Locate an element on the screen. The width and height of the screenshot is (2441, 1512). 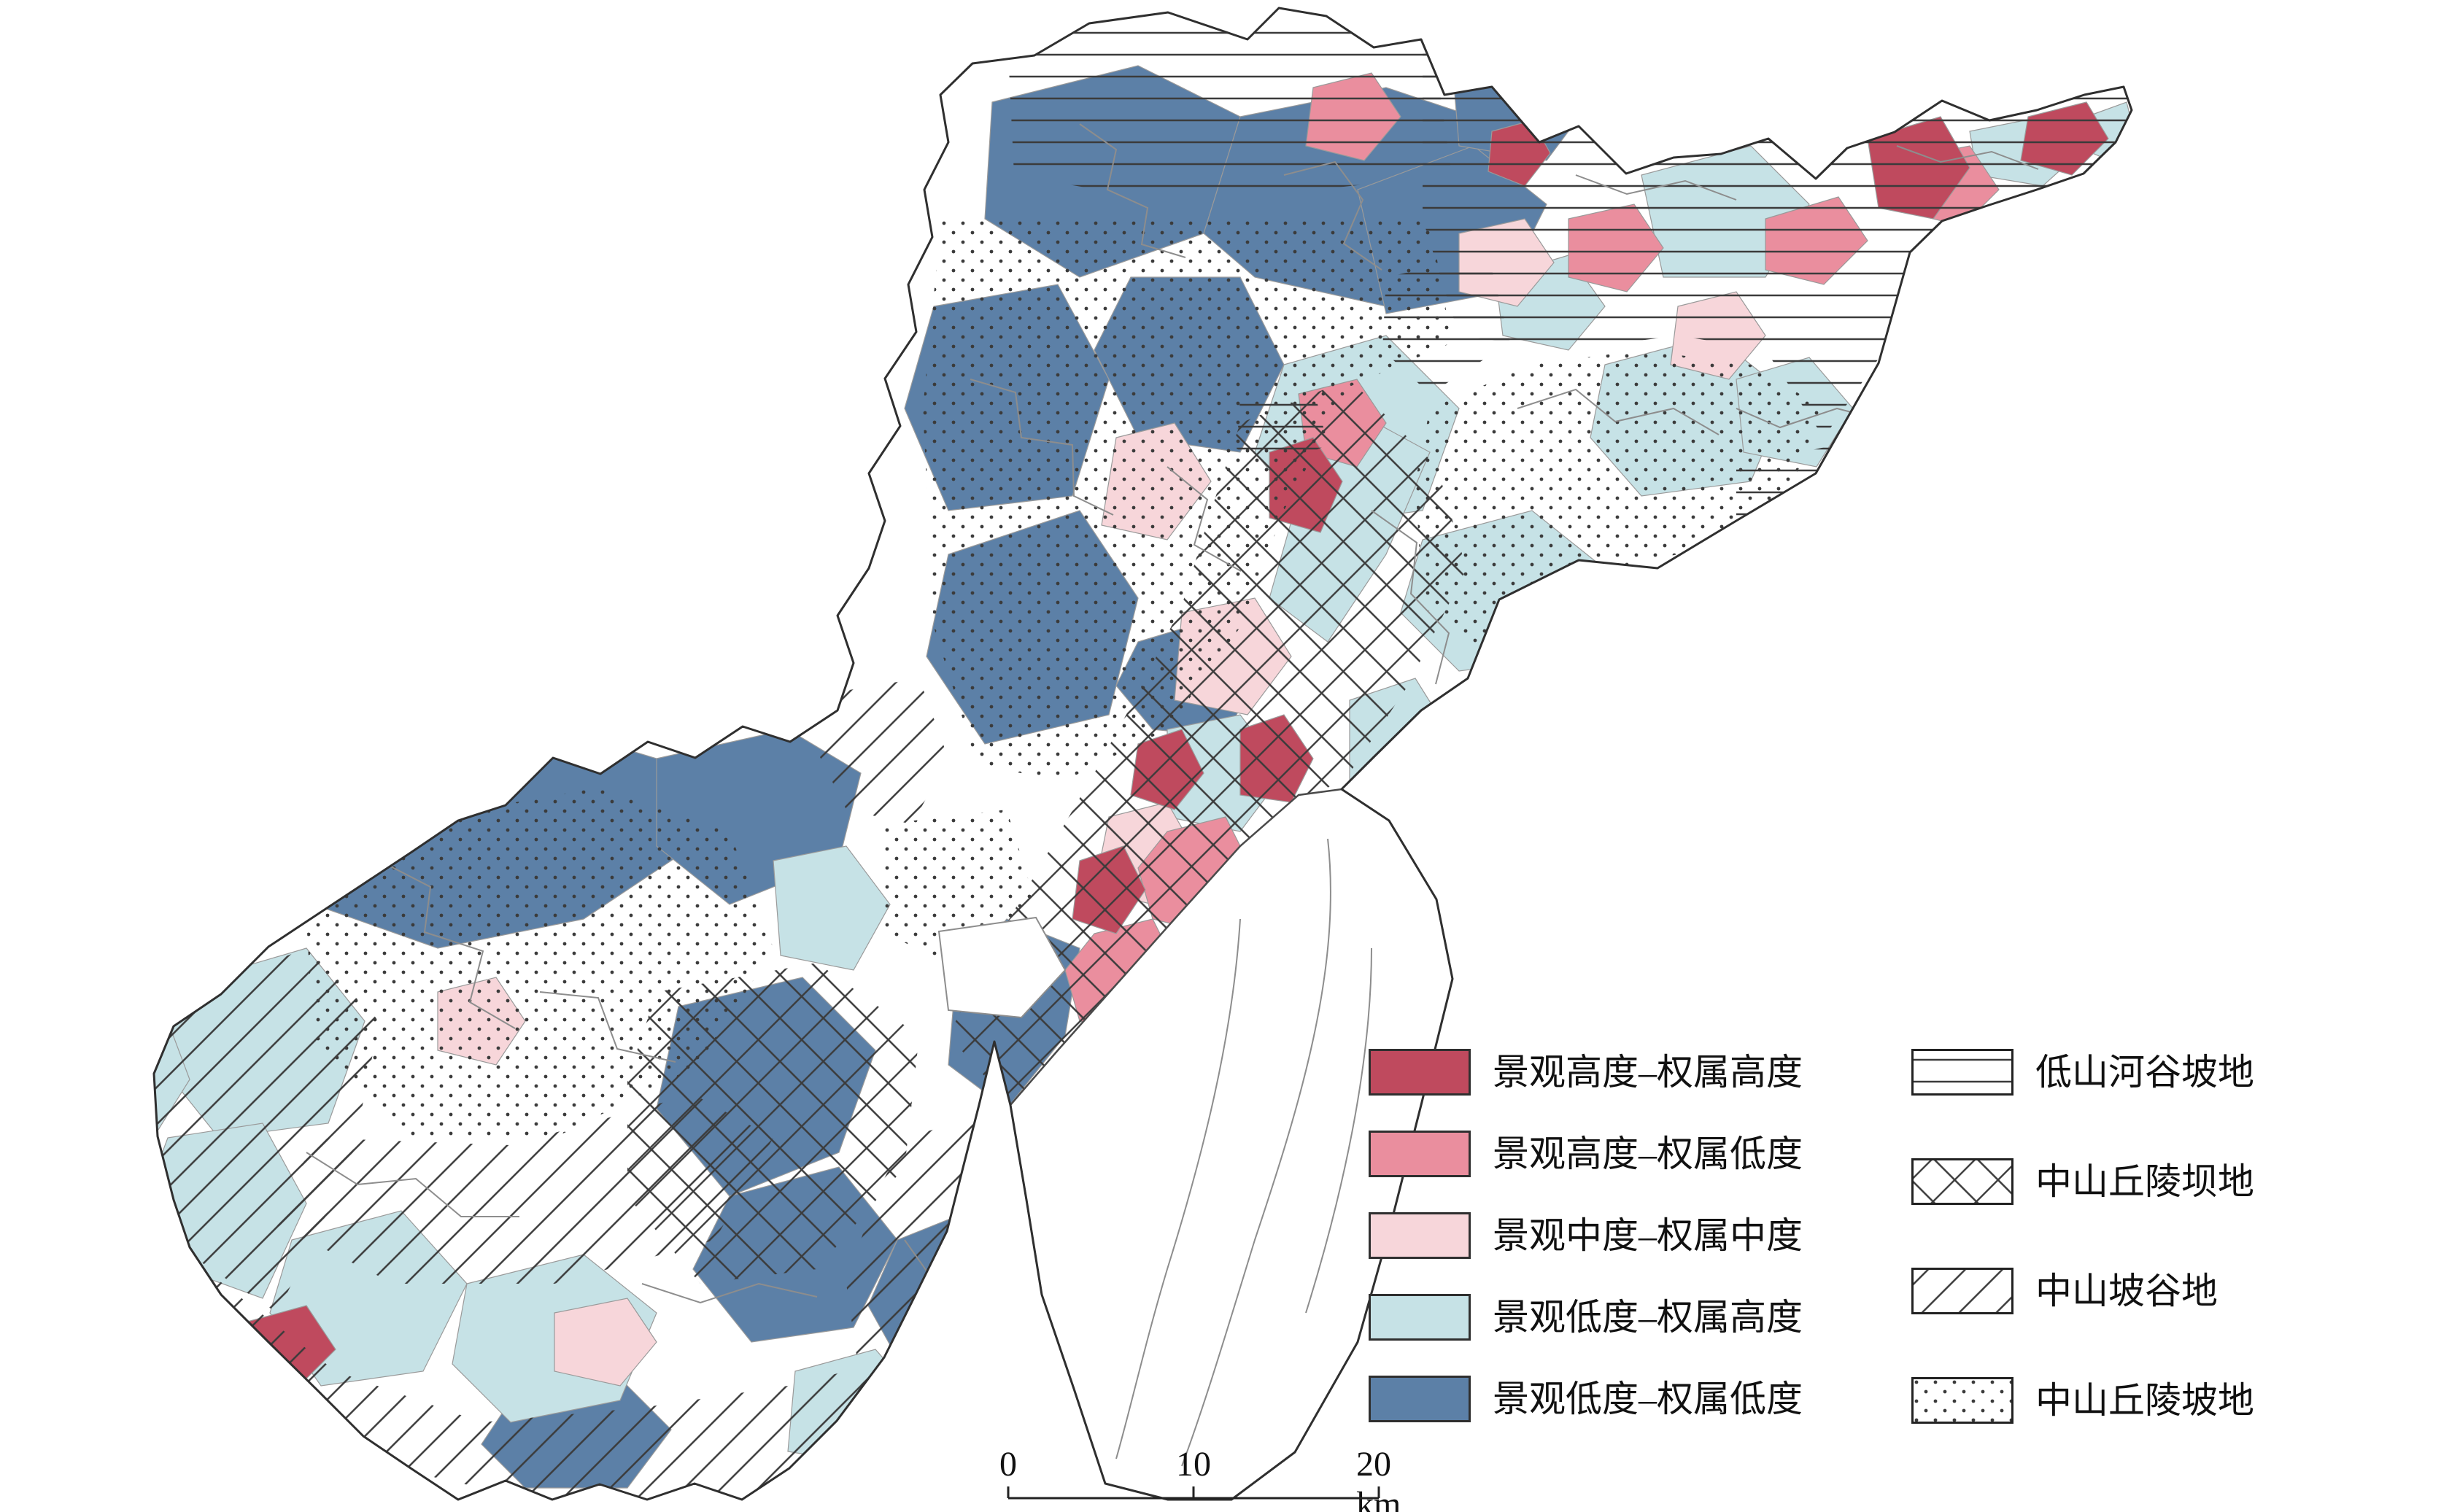
legend-item-mid-mid: 景观中度–权属中度 is located at coordinates (1586, 1235).